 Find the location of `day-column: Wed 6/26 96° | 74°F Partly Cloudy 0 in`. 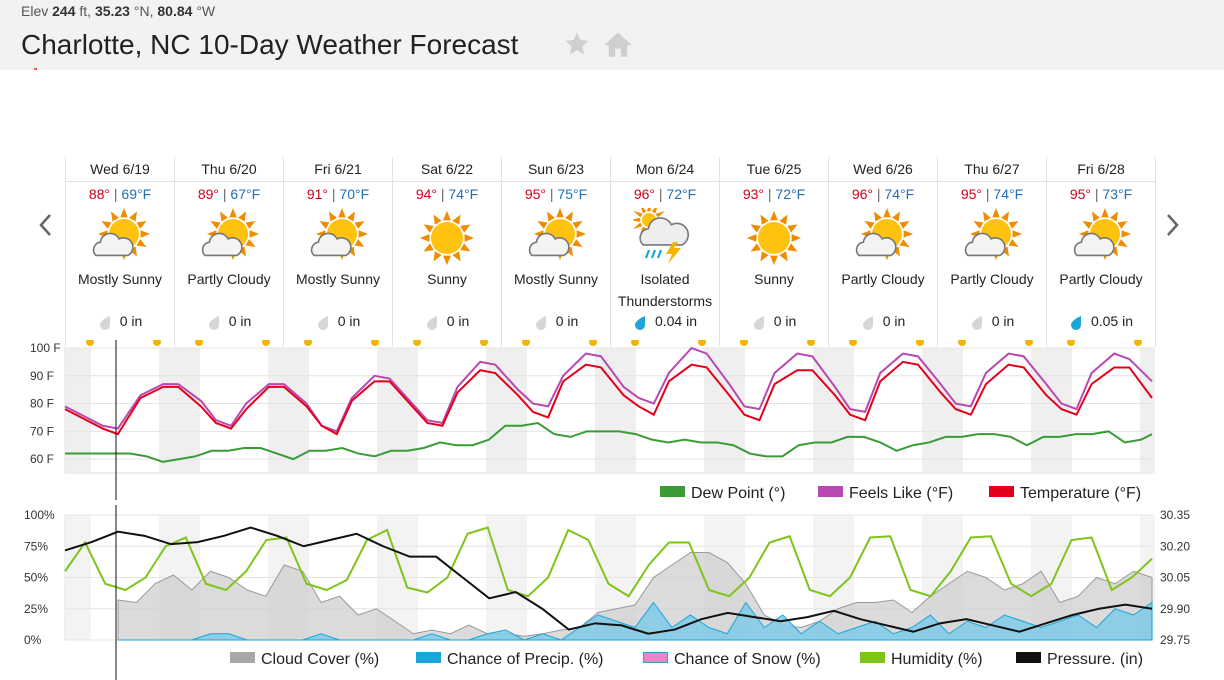

day-column: Wed 6/26 96° | 74°F Partly Cloudy 0 in is located at coordinates (882, 252).